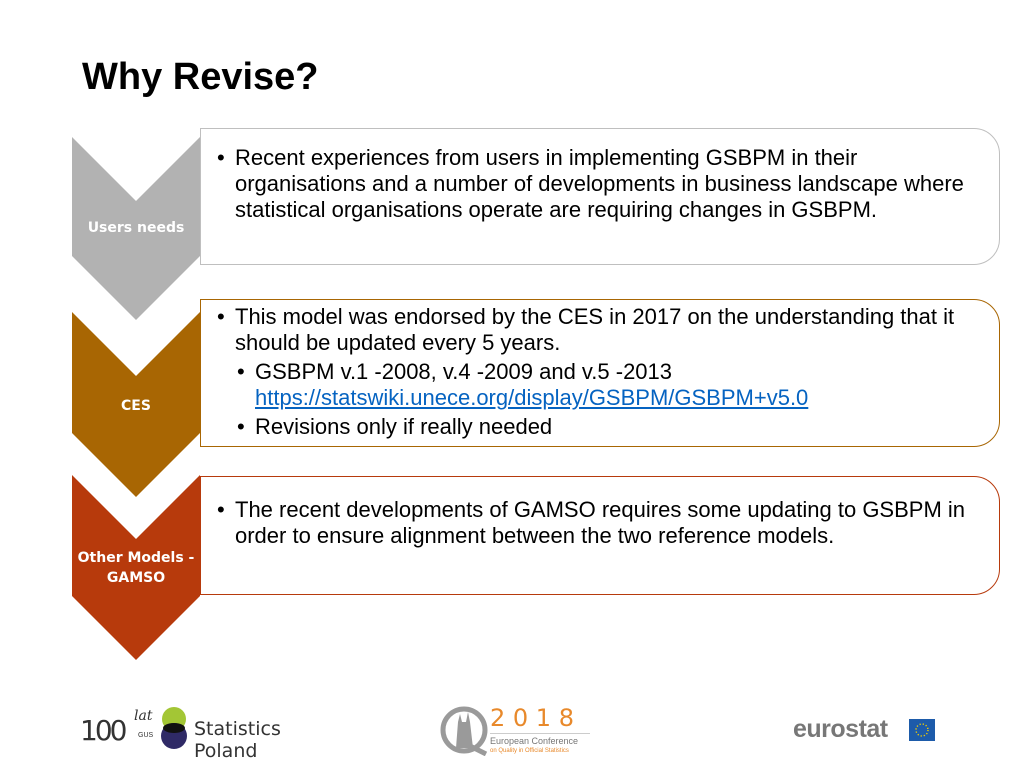  What do you see at coordinates (174, 728) in the screenshot?
I see `gus-circles-icon` at bounding box center [174, 728].